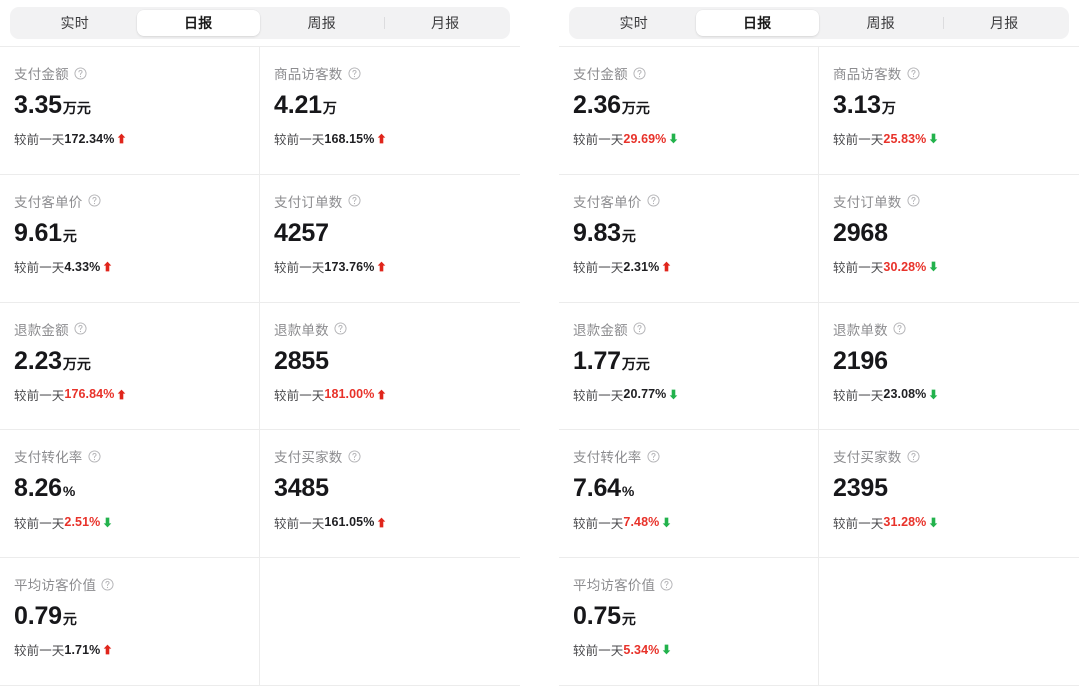 The height and width of the screenshot is (686, 1079). I want to click on metric-card: 支付客单价 9.83 元较前一天 2.31%, so click(689, 238).